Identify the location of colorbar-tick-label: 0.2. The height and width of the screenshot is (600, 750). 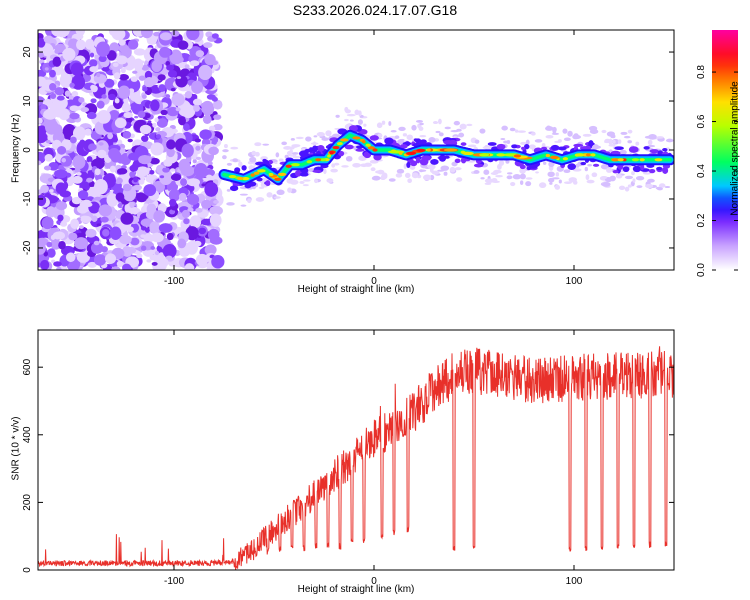
(701, 220).